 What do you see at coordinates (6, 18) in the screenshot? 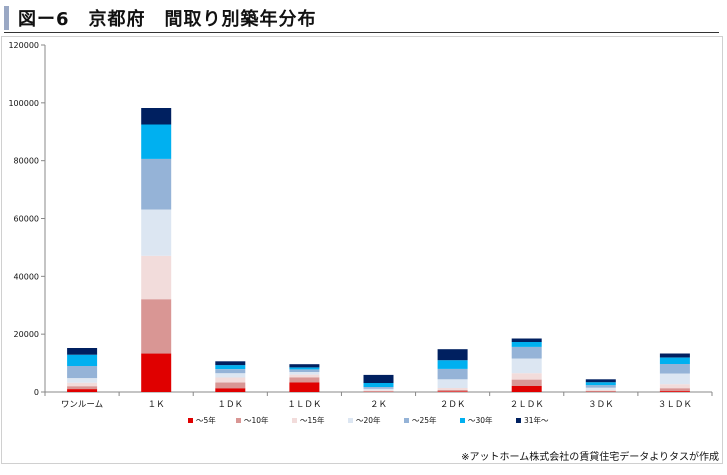
I see `title-accent-bar` at bounding box center [6, 18].